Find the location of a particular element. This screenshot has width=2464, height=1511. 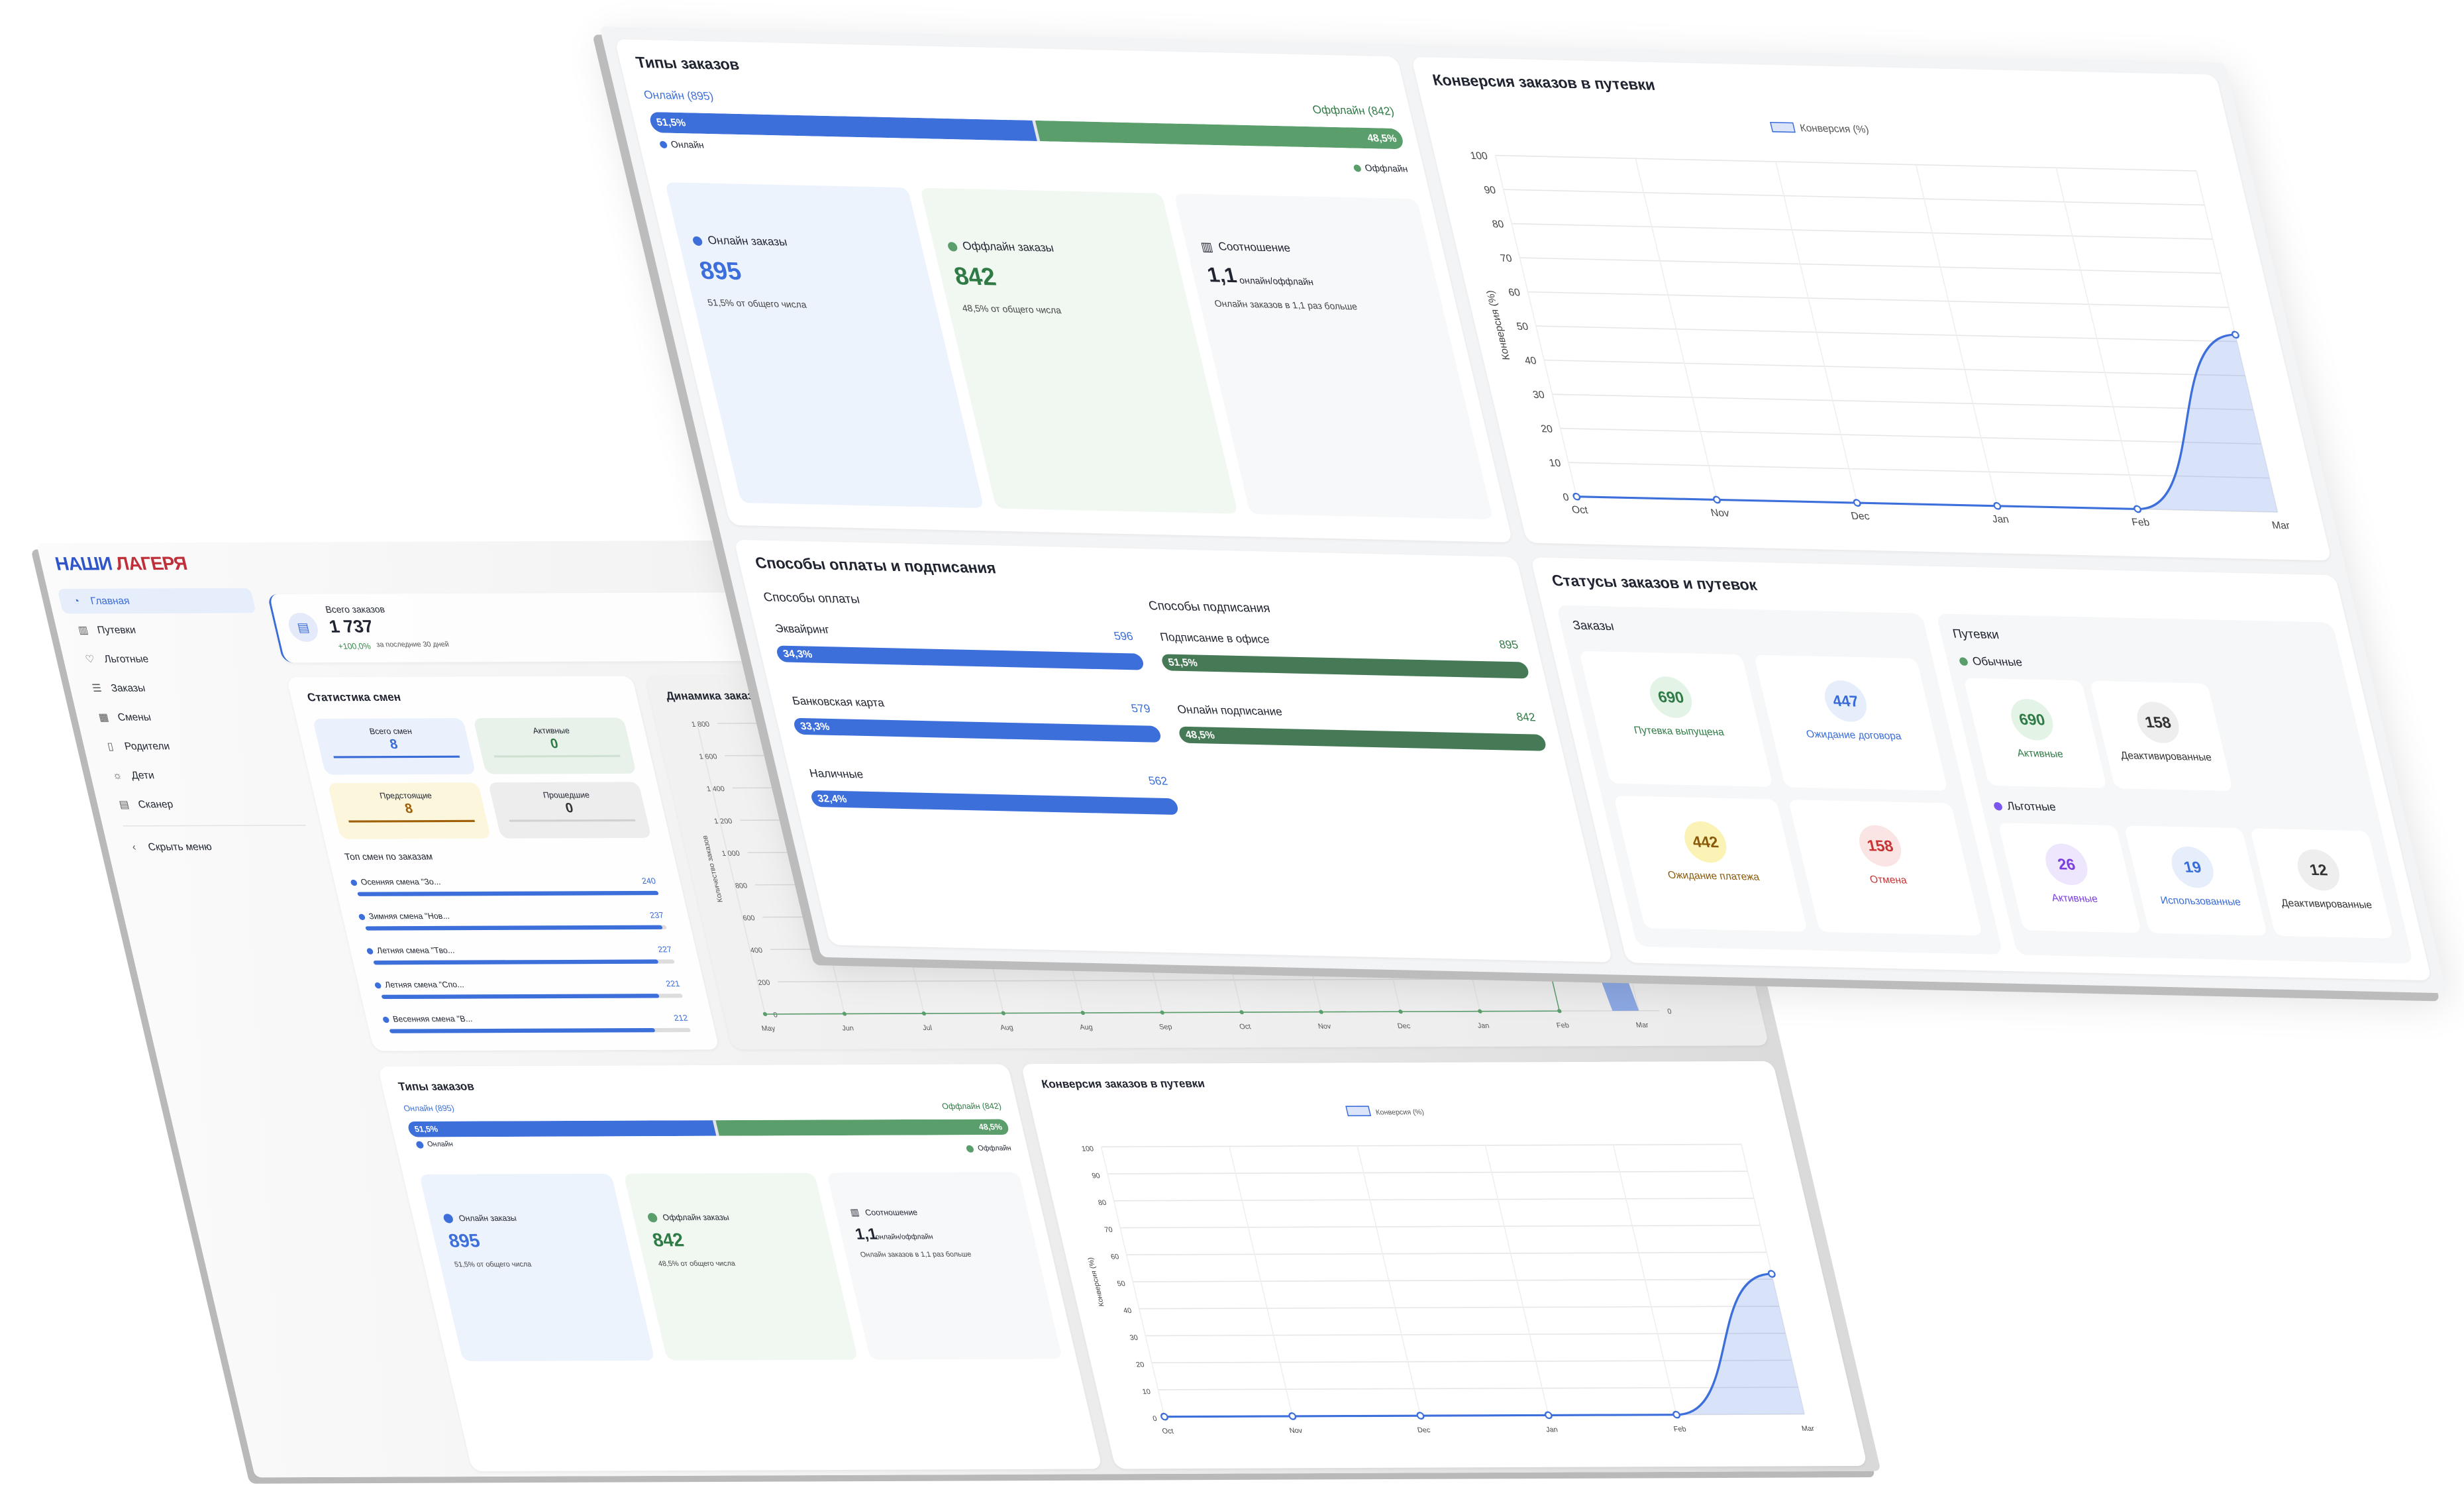

legend-offline-label: Оффлайн is located at coordinates (994, 1149).